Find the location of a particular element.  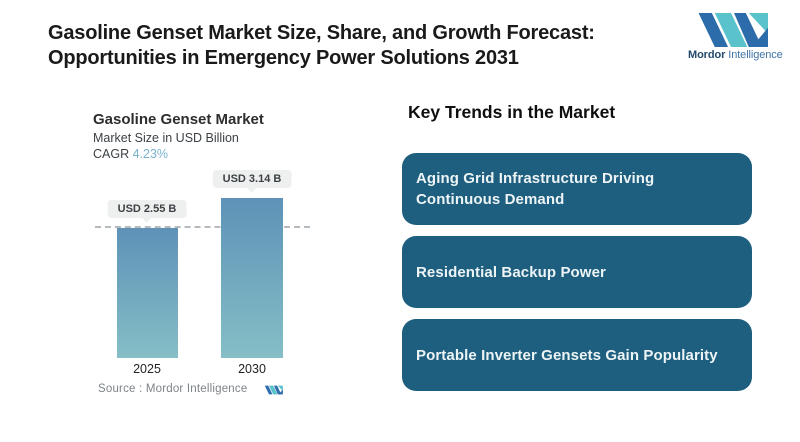

cagr-value: 4.23% is located at coordinates (150, 154).